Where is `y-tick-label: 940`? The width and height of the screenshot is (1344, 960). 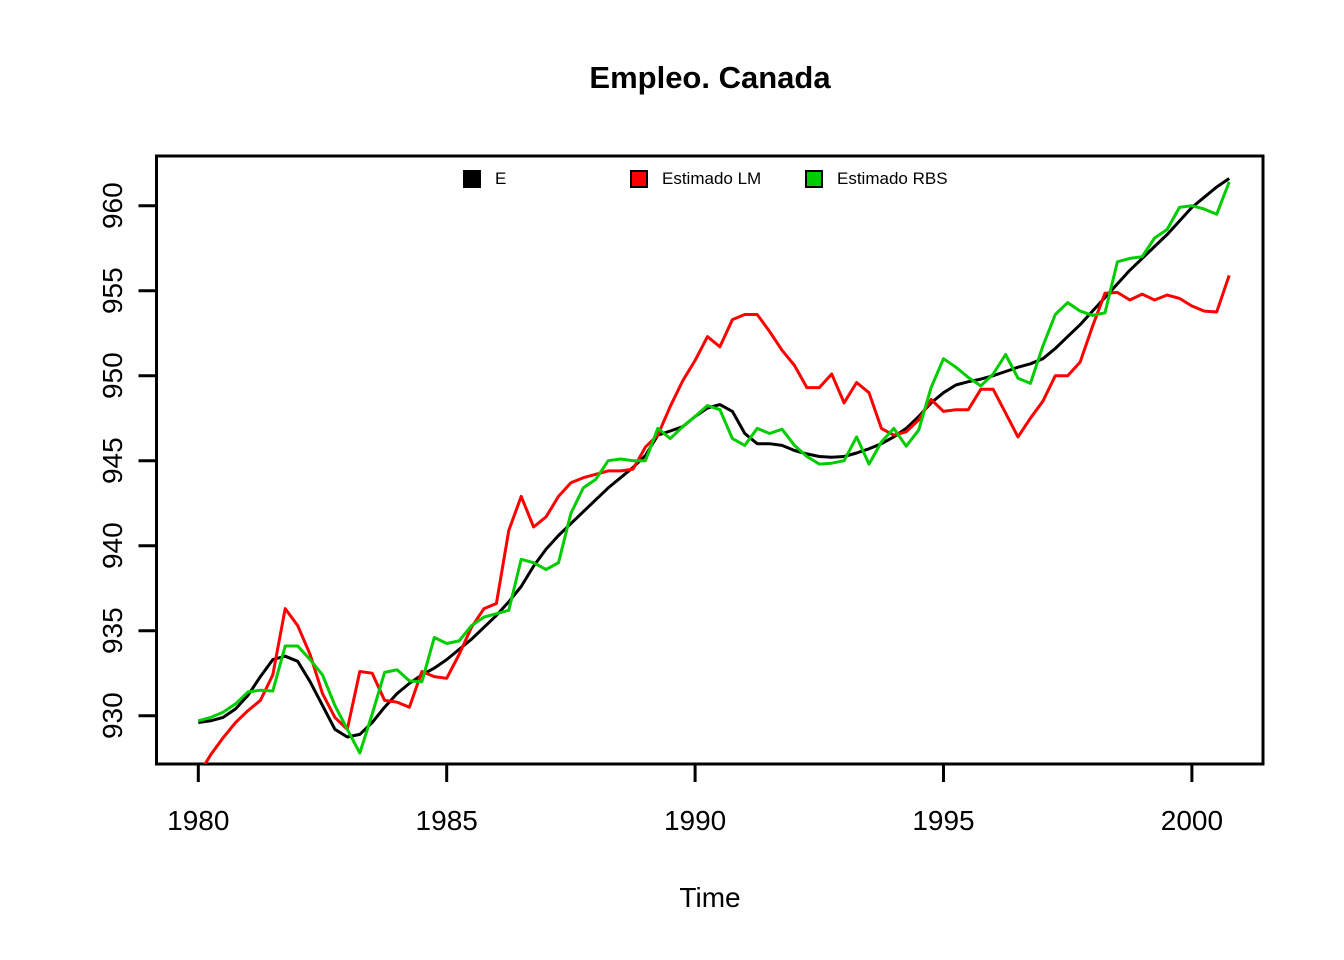
y-tick-label: 940 is located at coordinates (112, 545).